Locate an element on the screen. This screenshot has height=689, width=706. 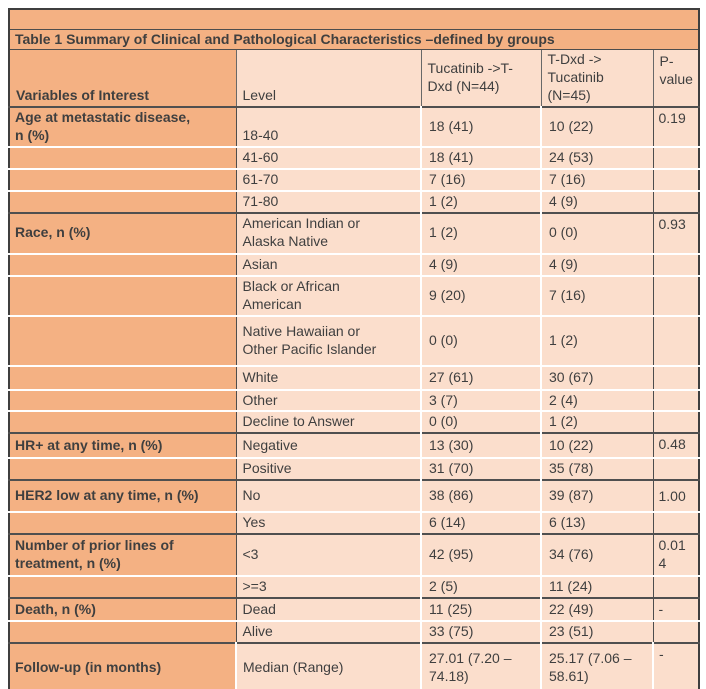
arm1-value-cell: 9 (20) is located at coordinates (481, 295).